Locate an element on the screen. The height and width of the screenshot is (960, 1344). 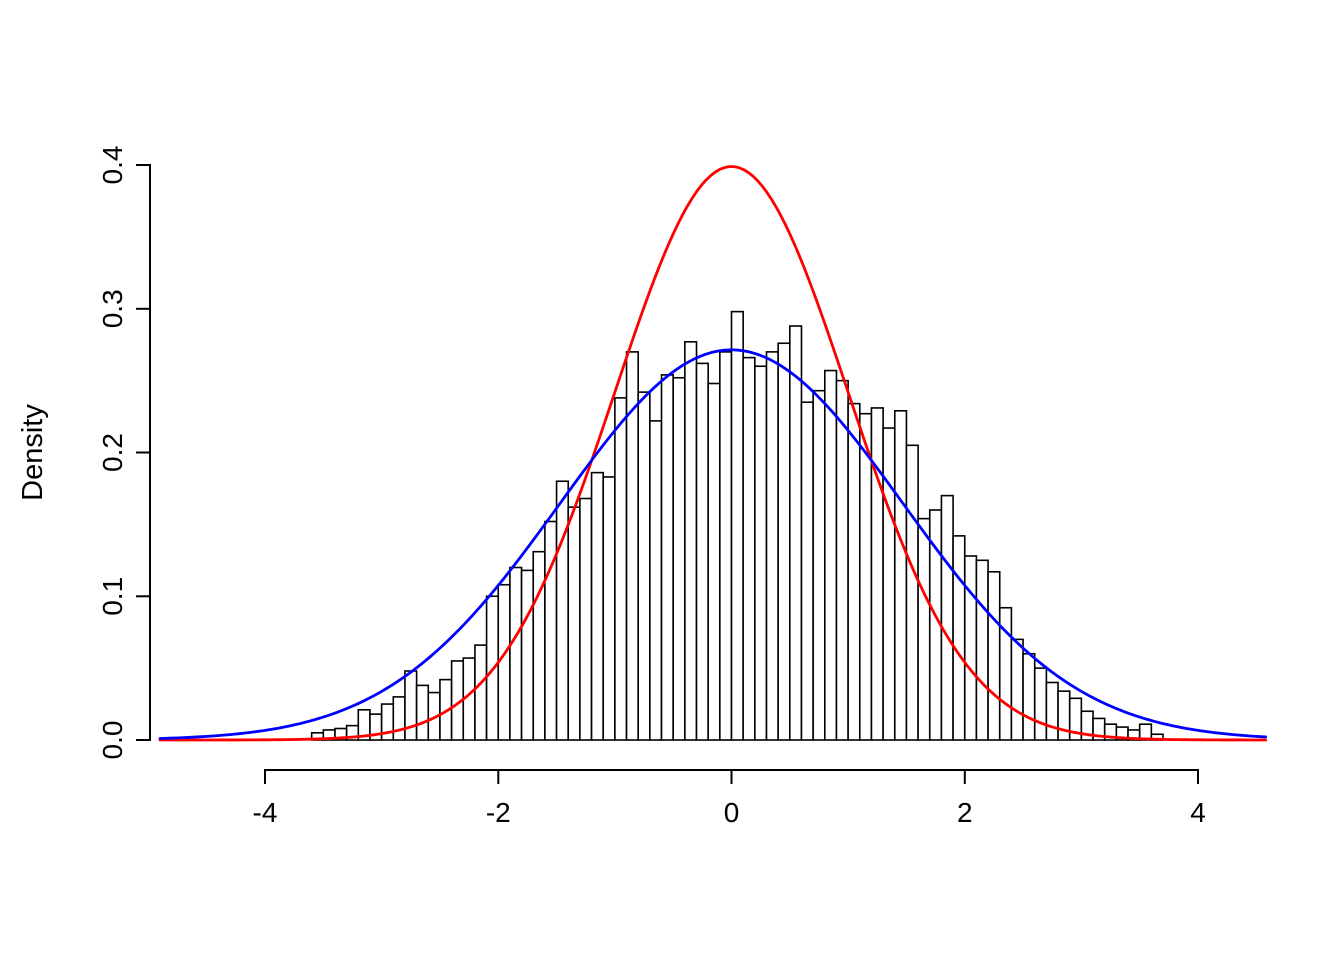
x-tick-label: 4 is located at coordinates (1198, 812).